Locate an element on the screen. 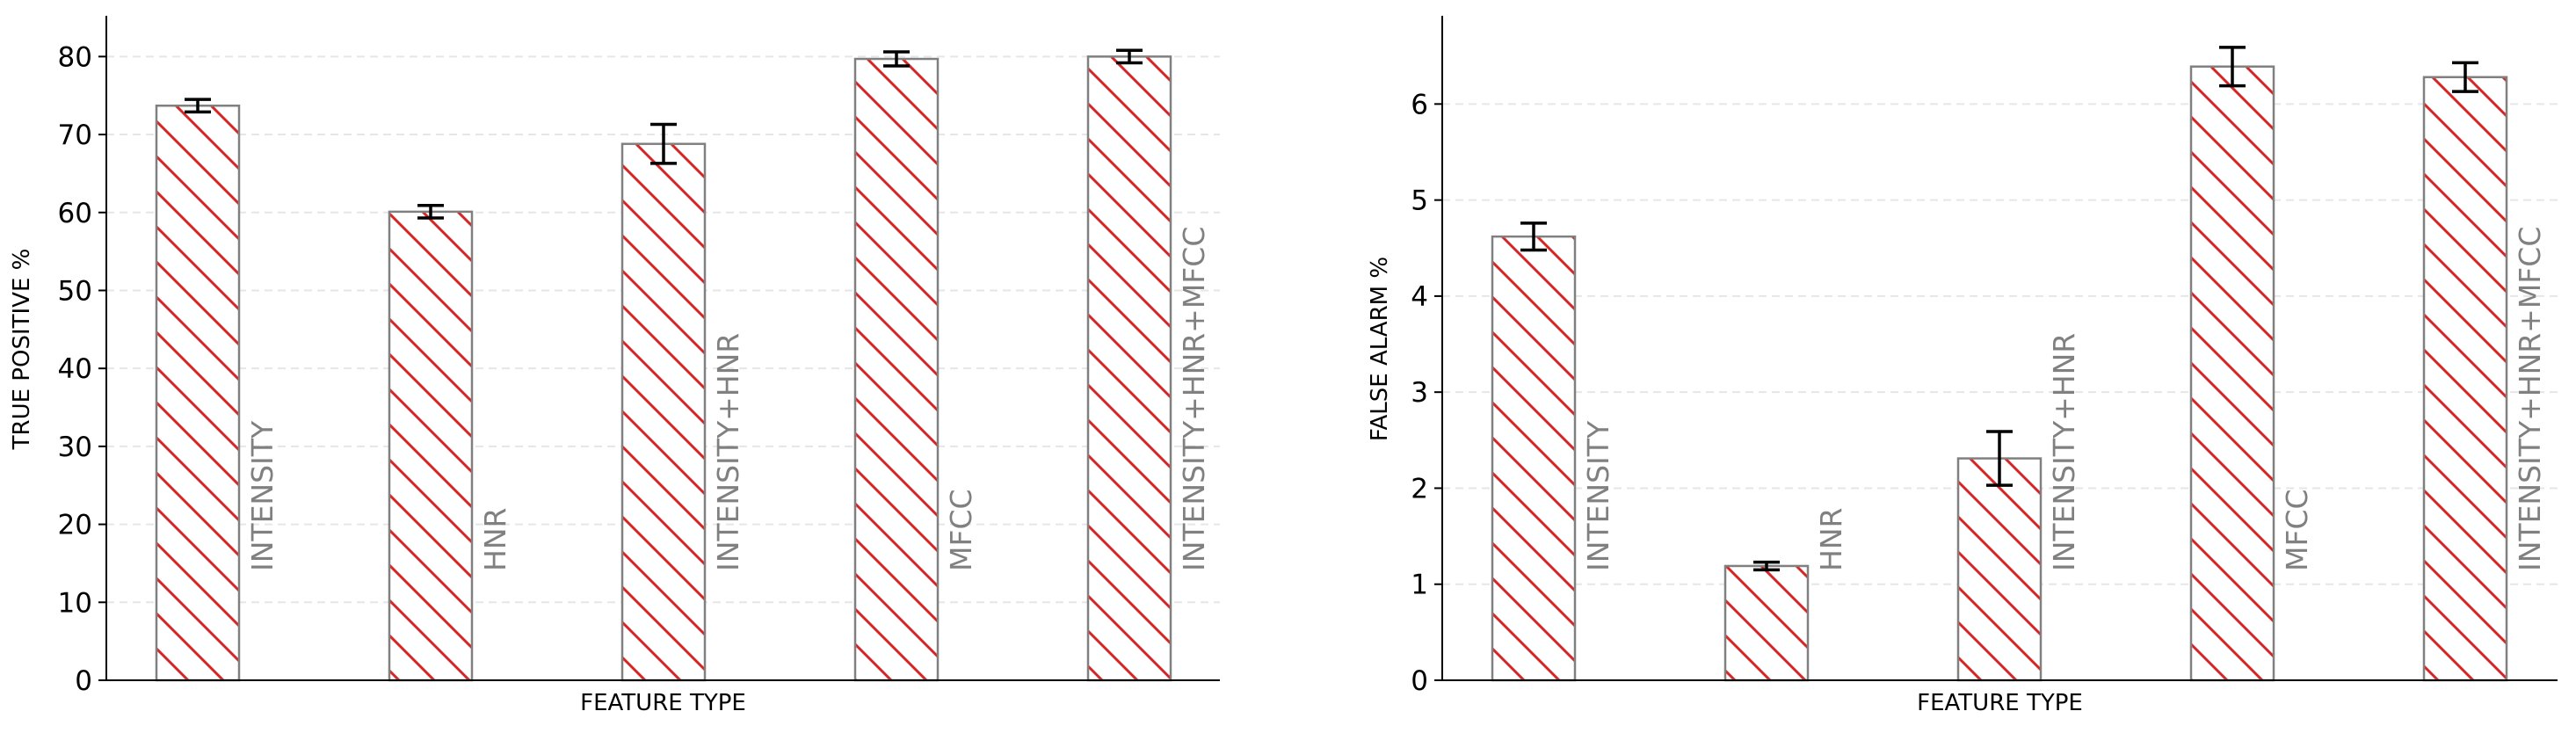 The height and width of the screenshot is (733, 2576). y-tick-label: 20 is located at coordinates (75, 525).